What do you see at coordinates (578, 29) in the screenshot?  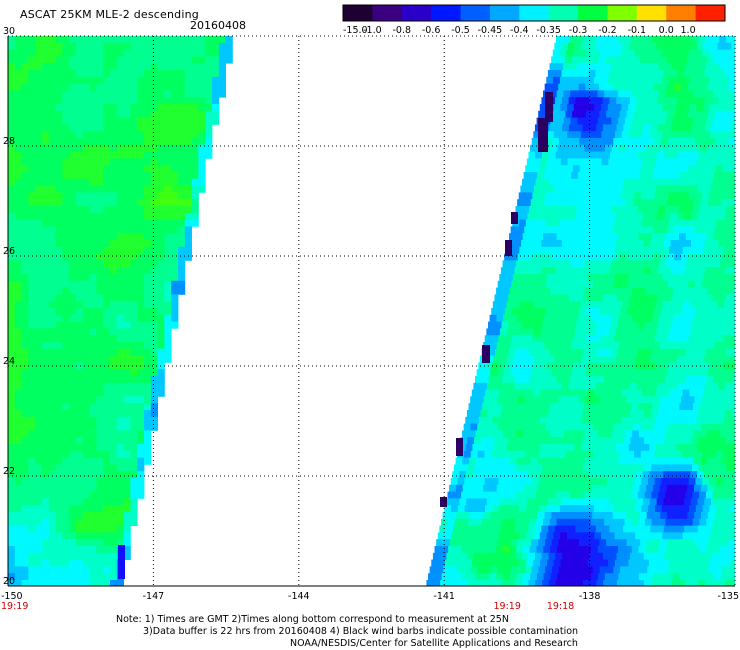 I see `colorbar-tick-label: -0.3` at bounding box center [578, 29].